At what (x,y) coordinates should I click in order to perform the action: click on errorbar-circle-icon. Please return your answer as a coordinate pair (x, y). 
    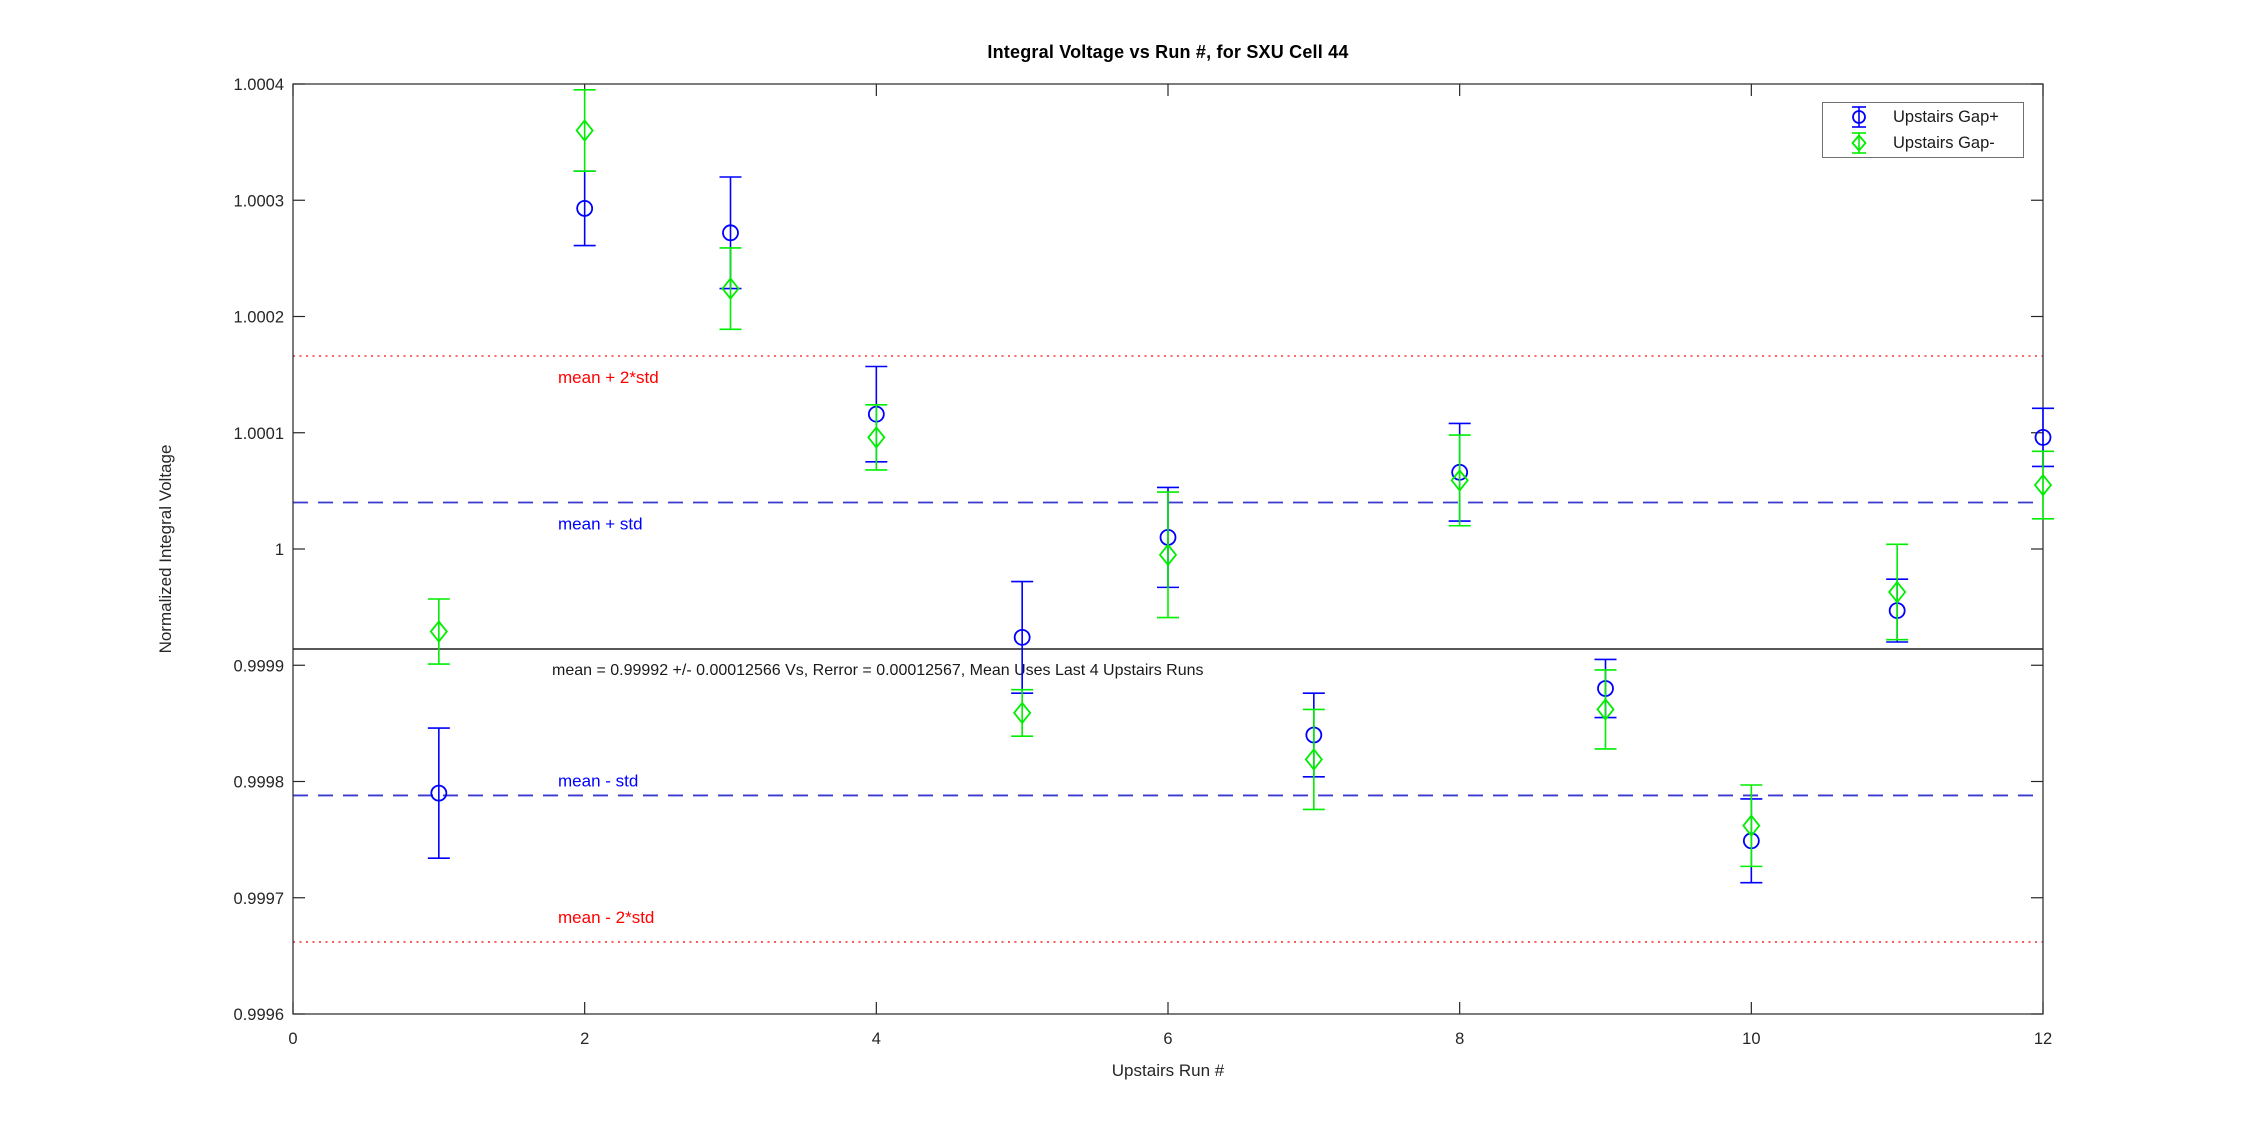
    Looking at the image, I should click on (1859, 117).